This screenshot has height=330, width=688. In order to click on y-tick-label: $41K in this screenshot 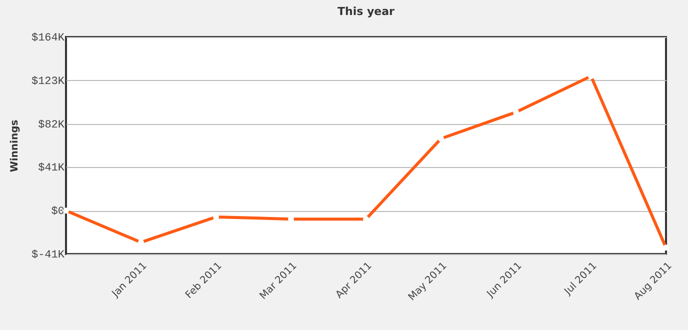, I will do `click(51, 168)`.